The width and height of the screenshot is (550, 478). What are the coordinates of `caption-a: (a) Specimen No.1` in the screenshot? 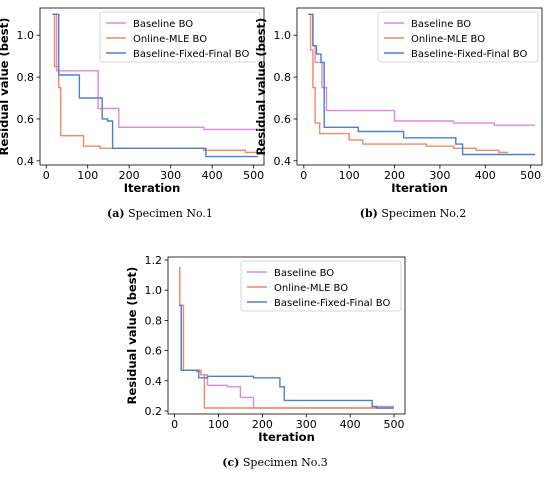 It's located at (160, 213).